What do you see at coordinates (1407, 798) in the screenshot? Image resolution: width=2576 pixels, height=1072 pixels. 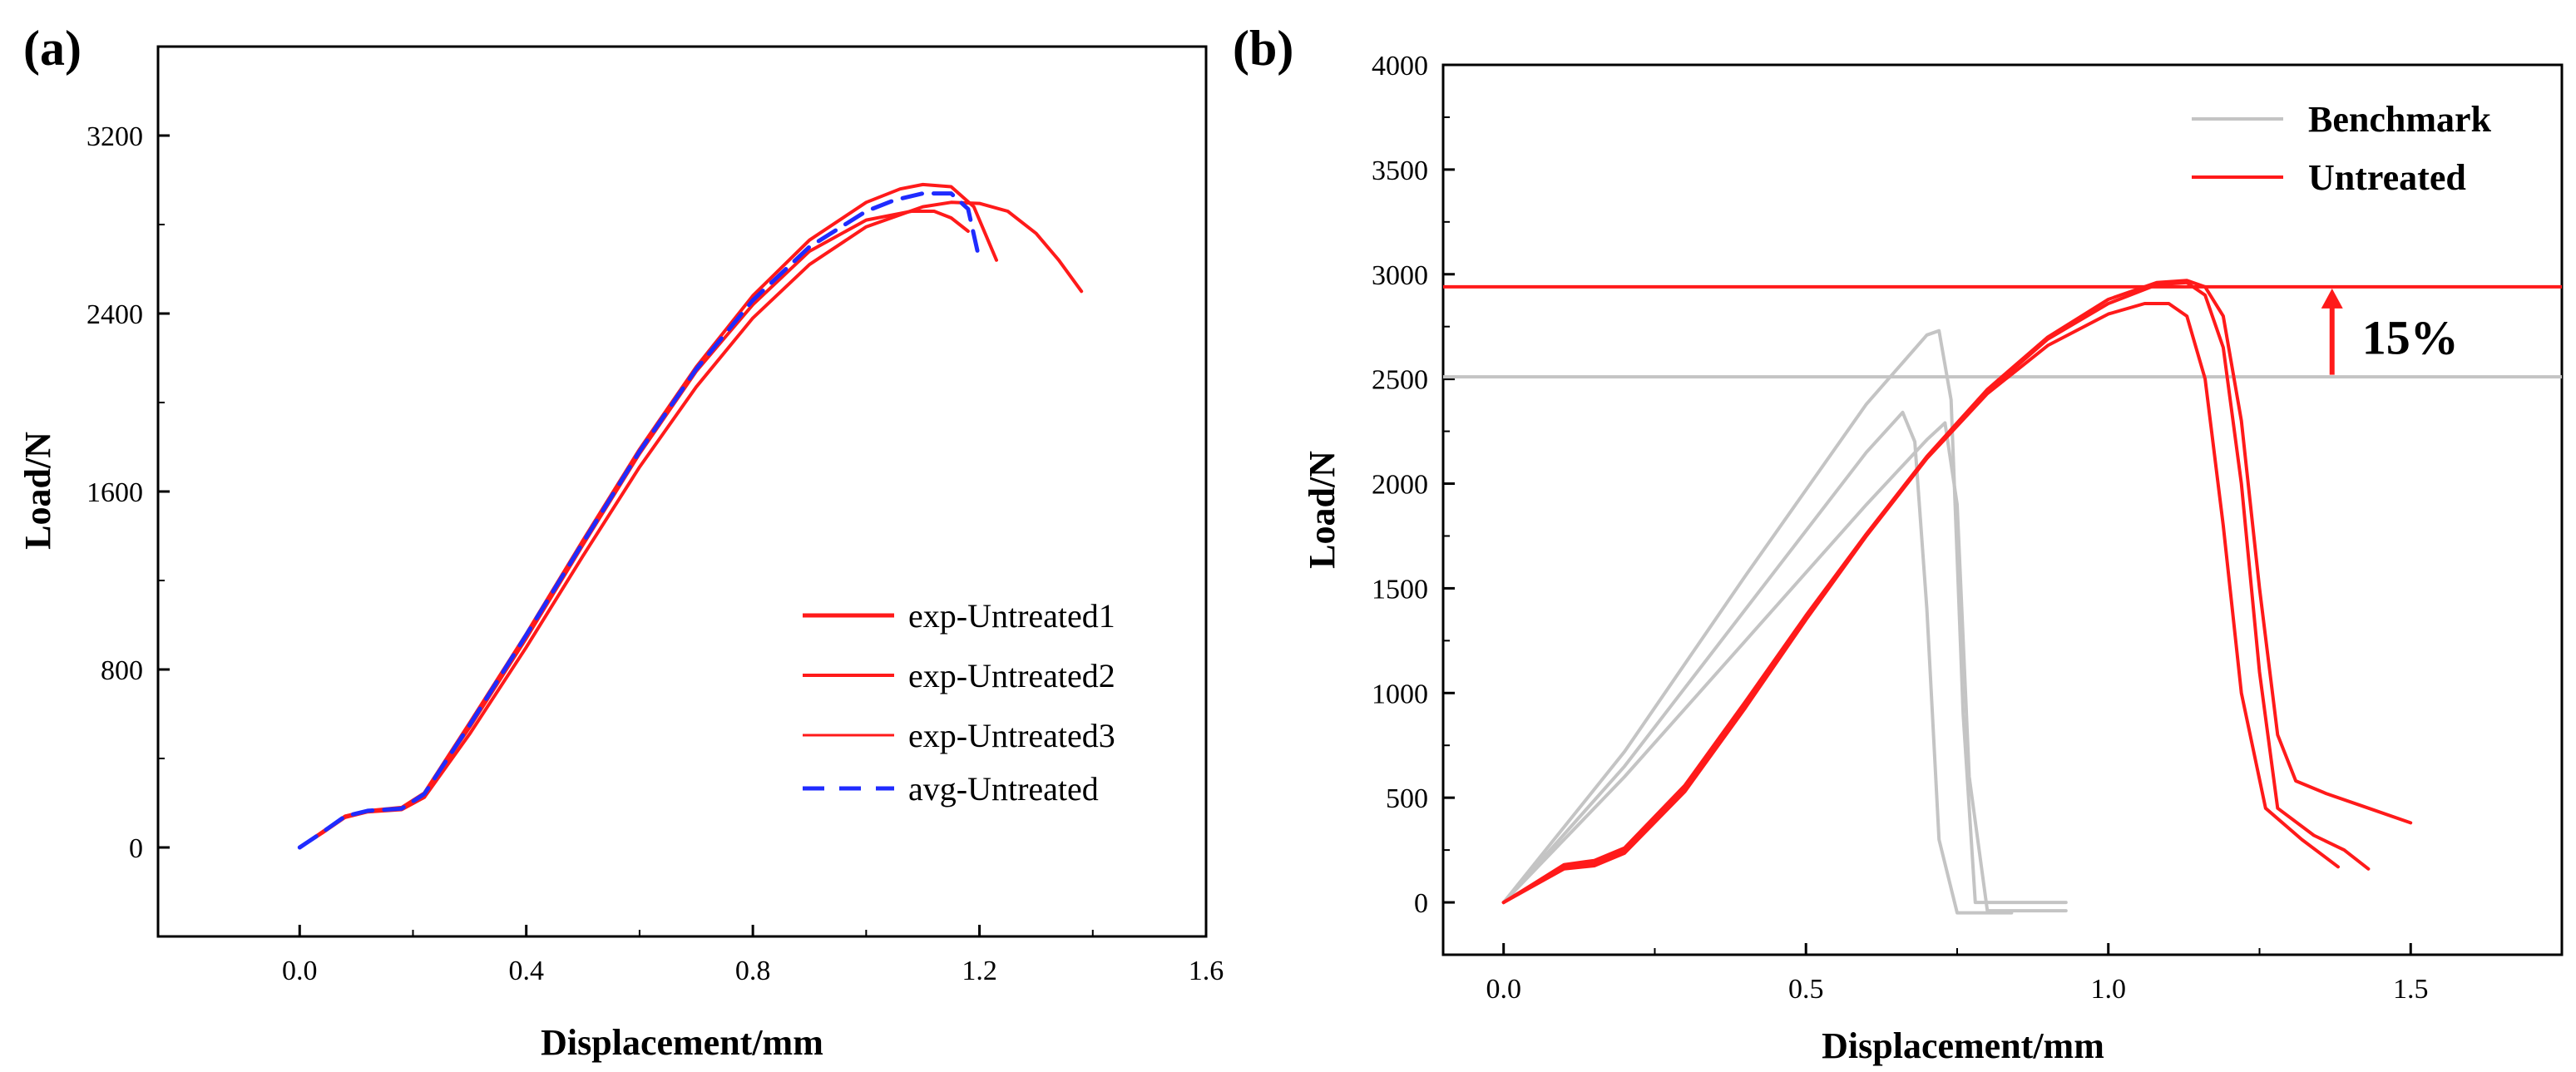 I see `panel-b-y-tick-label: 500` at bounding box center [1407, 798].